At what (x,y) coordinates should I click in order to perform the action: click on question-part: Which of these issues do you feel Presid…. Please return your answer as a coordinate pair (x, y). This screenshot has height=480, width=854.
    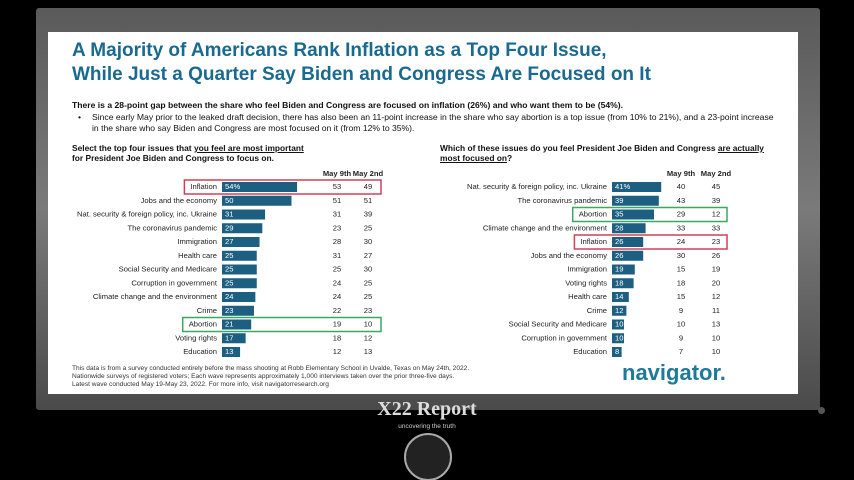
    Looking at the image, I should click on (579, 148).